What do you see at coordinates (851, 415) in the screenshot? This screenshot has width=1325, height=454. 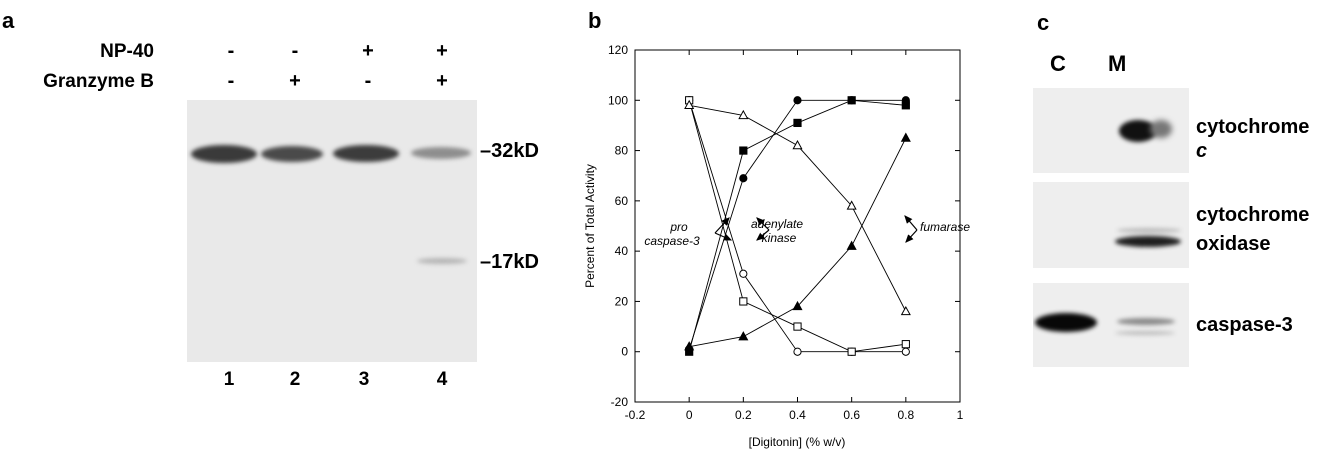 I see `x-tick-label: 0.6` at bounding box center [851, 415].